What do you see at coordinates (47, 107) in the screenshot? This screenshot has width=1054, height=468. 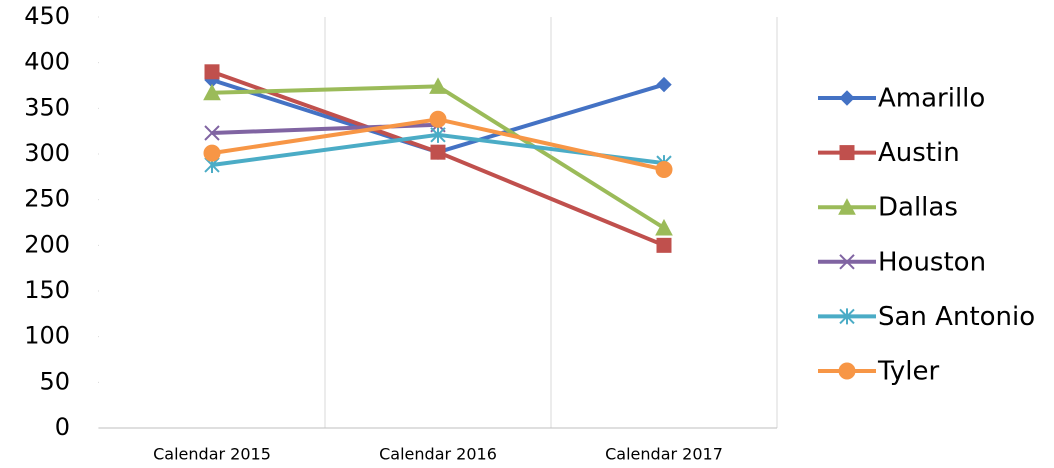 I see `y-tick-label: 350` at bounding box center [47, 107].